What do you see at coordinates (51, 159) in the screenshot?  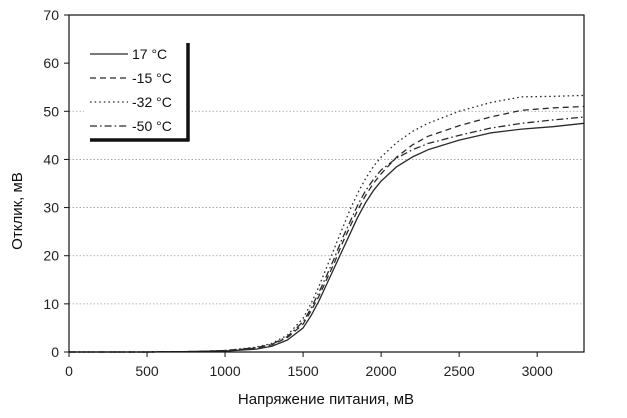 I see `y-tick-label: 40` at bounding box center [51, 159].